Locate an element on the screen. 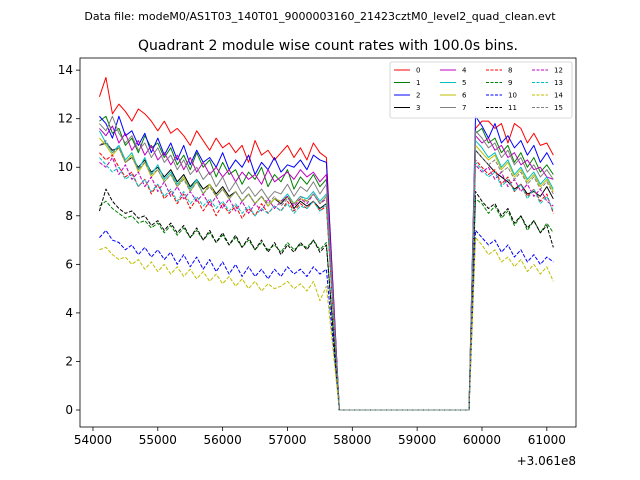  legend-label-8: 8 is located at coordinates (510, 71).